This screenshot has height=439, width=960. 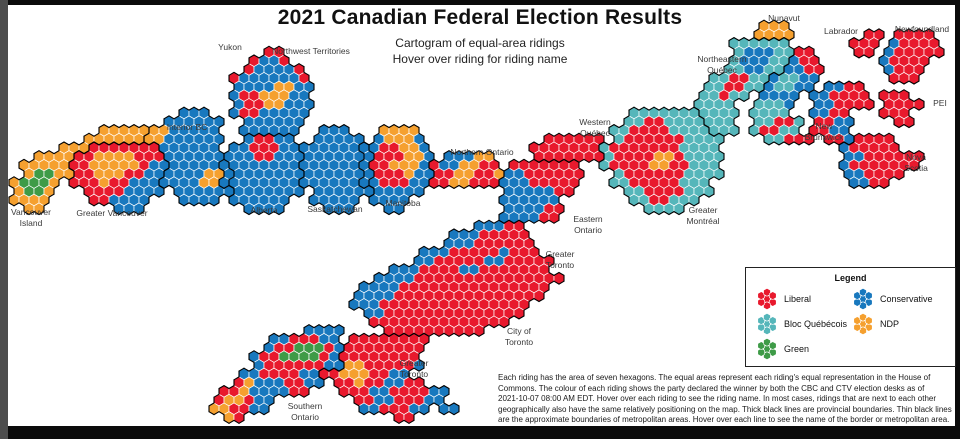 I want to click on region-label: Vancouver Island, so click(x=31, y=217).